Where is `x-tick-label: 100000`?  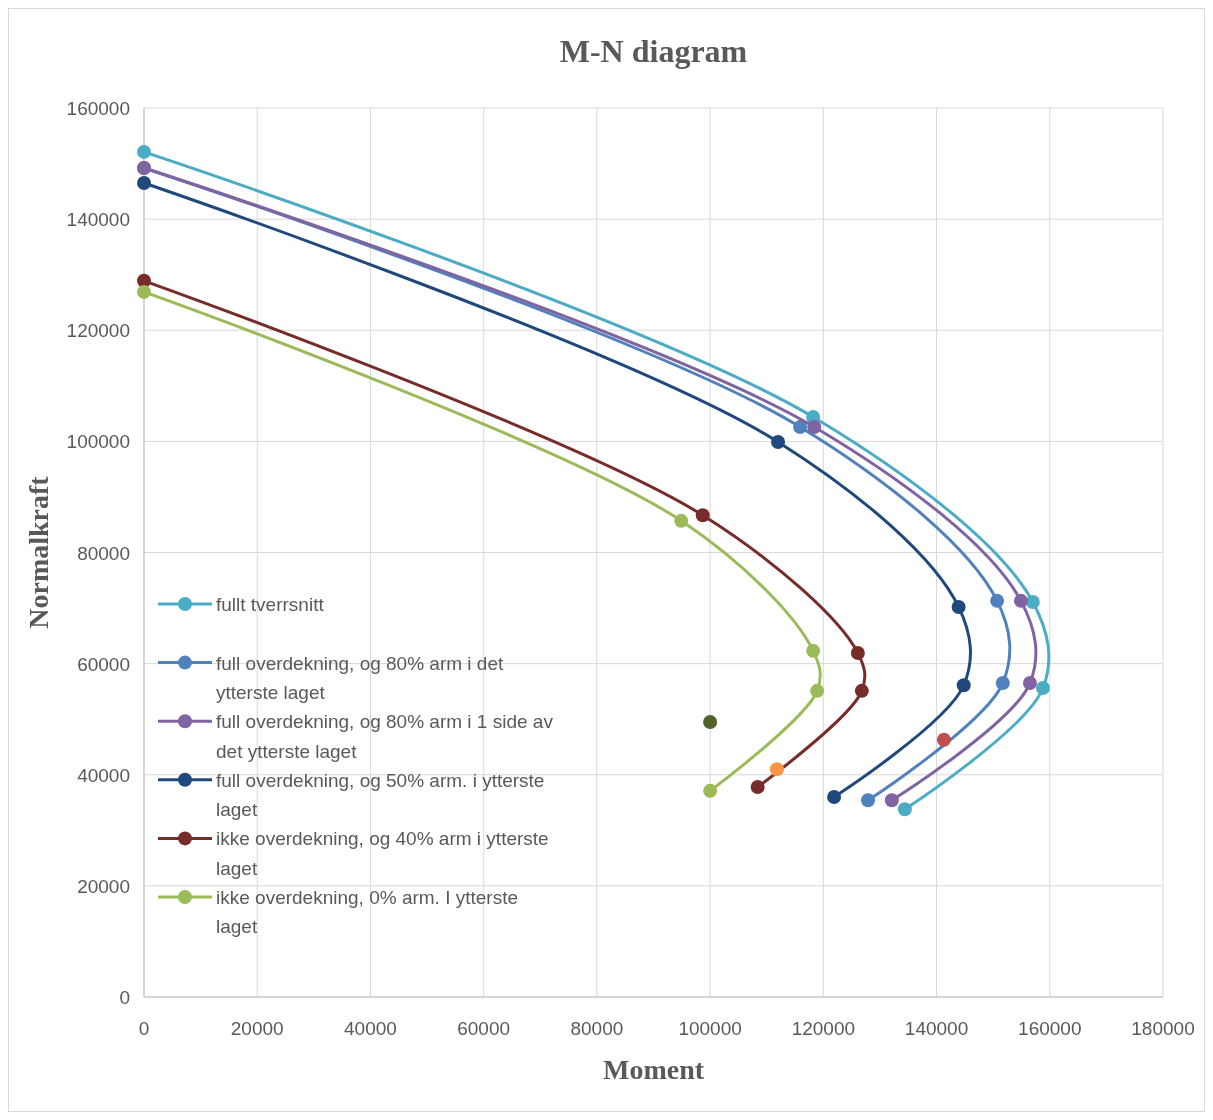 x-tick-label: 100000 is located at coordinates (710, 1028).